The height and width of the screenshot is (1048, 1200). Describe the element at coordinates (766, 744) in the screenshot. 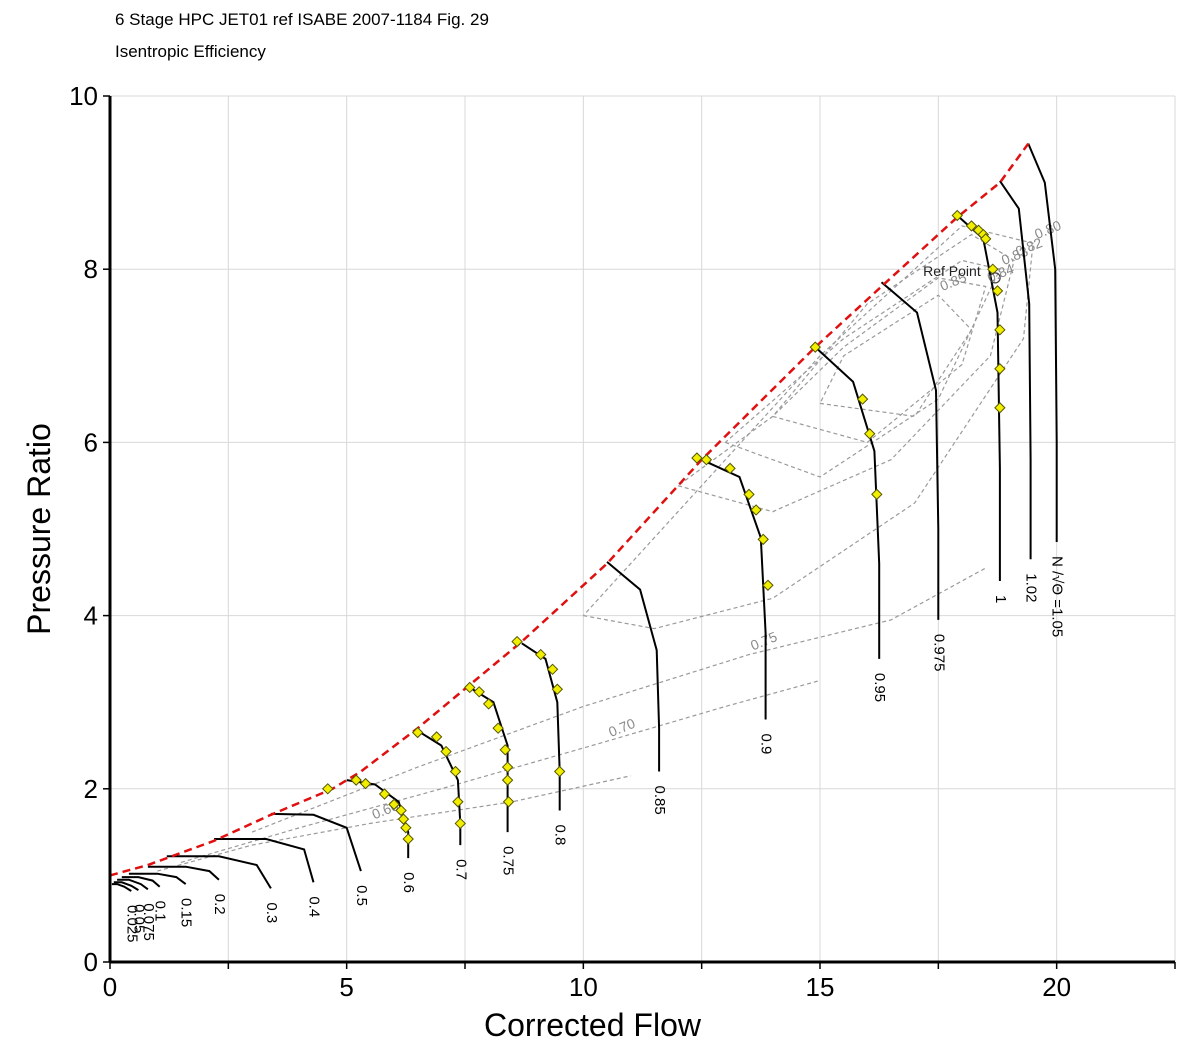

I see `speed-line-label: 0.9` at that location.